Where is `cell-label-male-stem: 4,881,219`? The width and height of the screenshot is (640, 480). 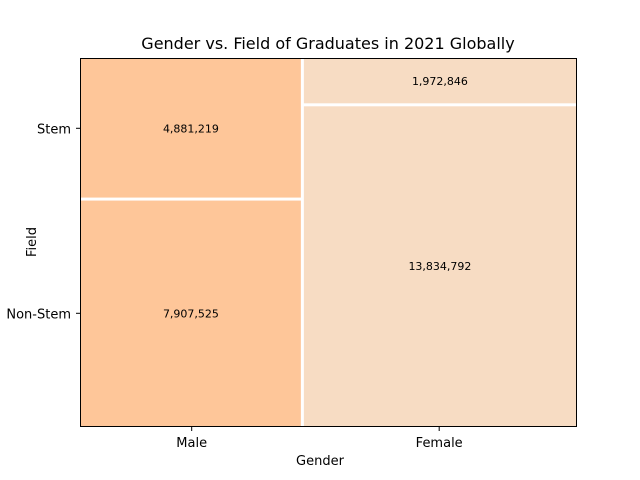 cell-label-male-stem: 4,881,219 is located at coordinates (191, 128).